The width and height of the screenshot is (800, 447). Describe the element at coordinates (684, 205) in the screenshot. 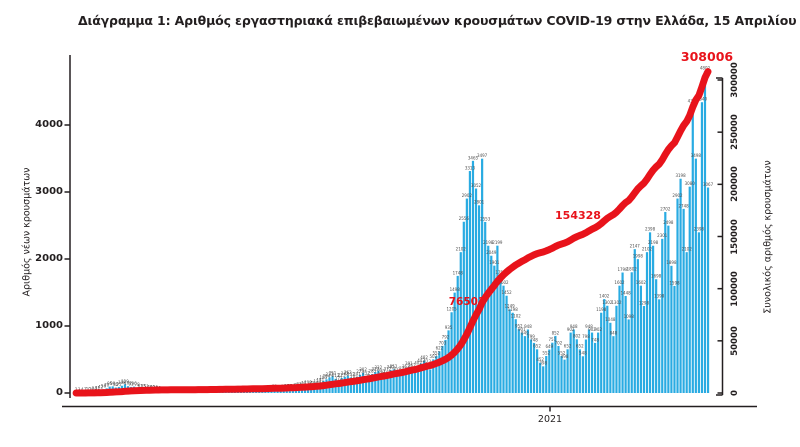

I see `svg-text: 2748` at that location.